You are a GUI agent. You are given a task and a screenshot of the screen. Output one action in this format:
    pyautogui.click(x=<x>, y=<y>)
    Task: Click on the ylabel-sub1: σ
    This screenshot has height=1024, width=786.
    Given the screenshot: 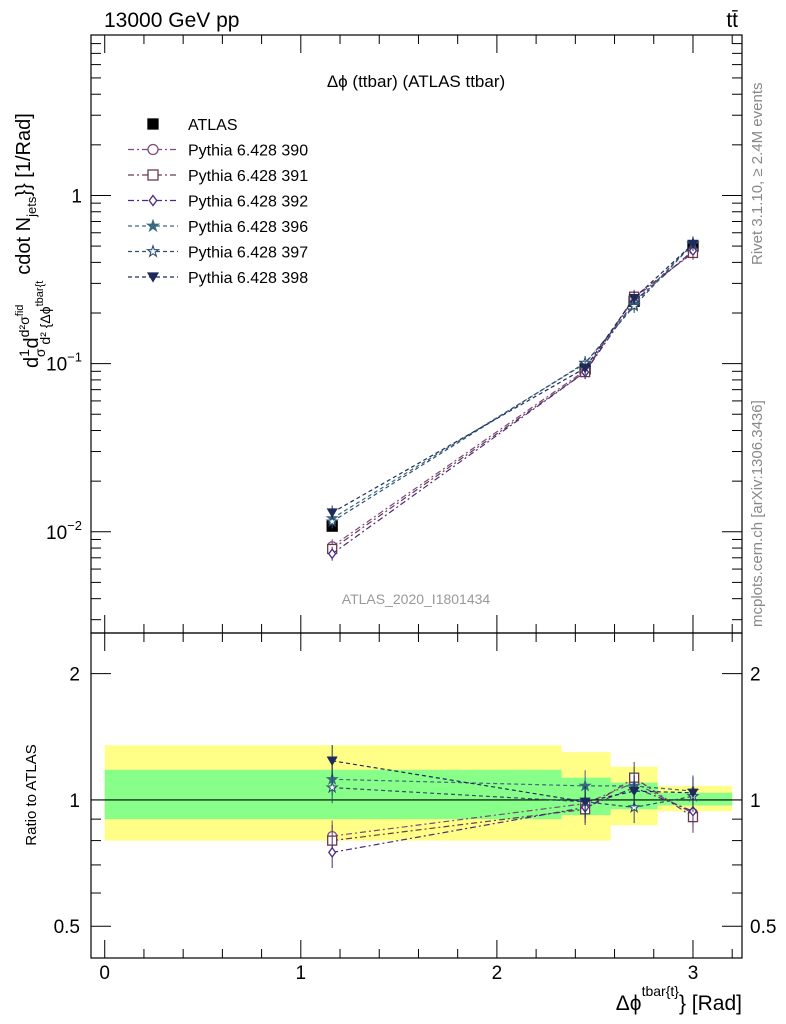 What is the action you would take?
    pyautogui.click(x=40, y=352)
    